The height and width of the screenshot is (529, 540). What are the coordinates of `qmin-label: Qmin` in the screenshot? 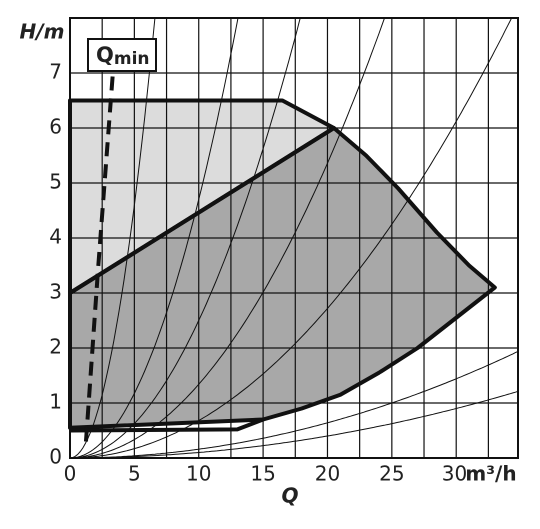 It's located at (123, 56).